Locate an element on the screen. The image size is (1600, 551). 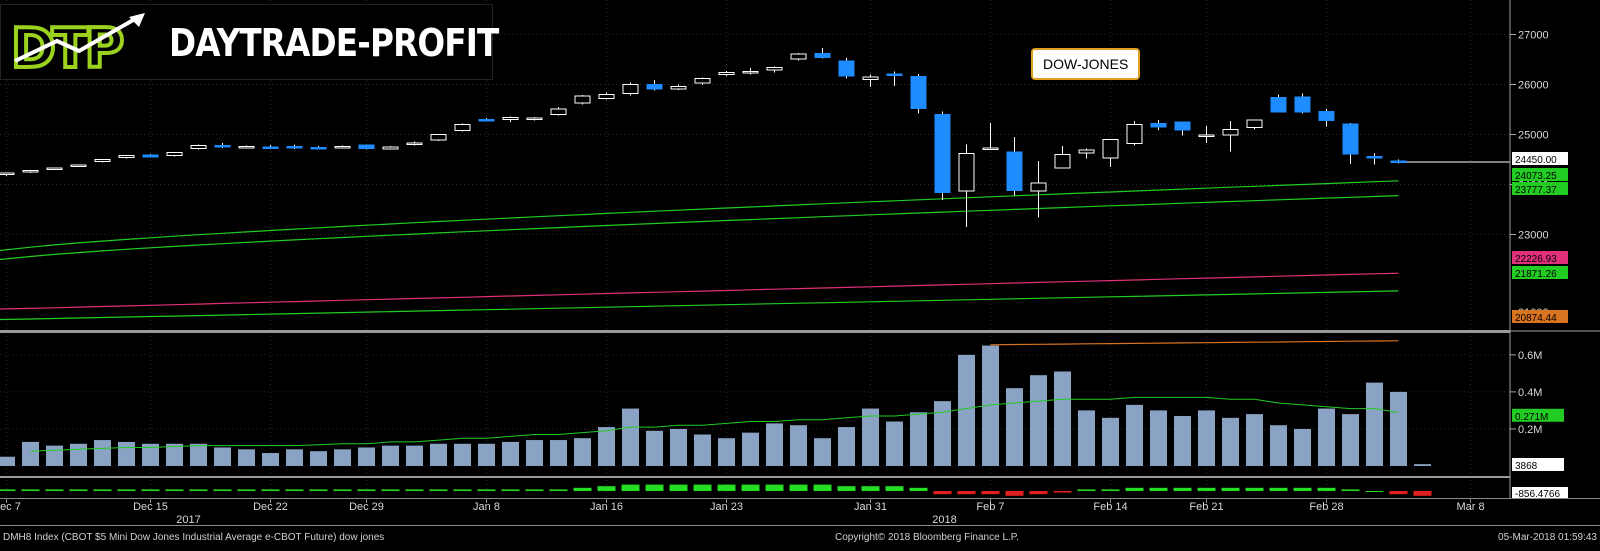
oscillator-tag-label: -856.4766 is located at coordinates (1537, 494).